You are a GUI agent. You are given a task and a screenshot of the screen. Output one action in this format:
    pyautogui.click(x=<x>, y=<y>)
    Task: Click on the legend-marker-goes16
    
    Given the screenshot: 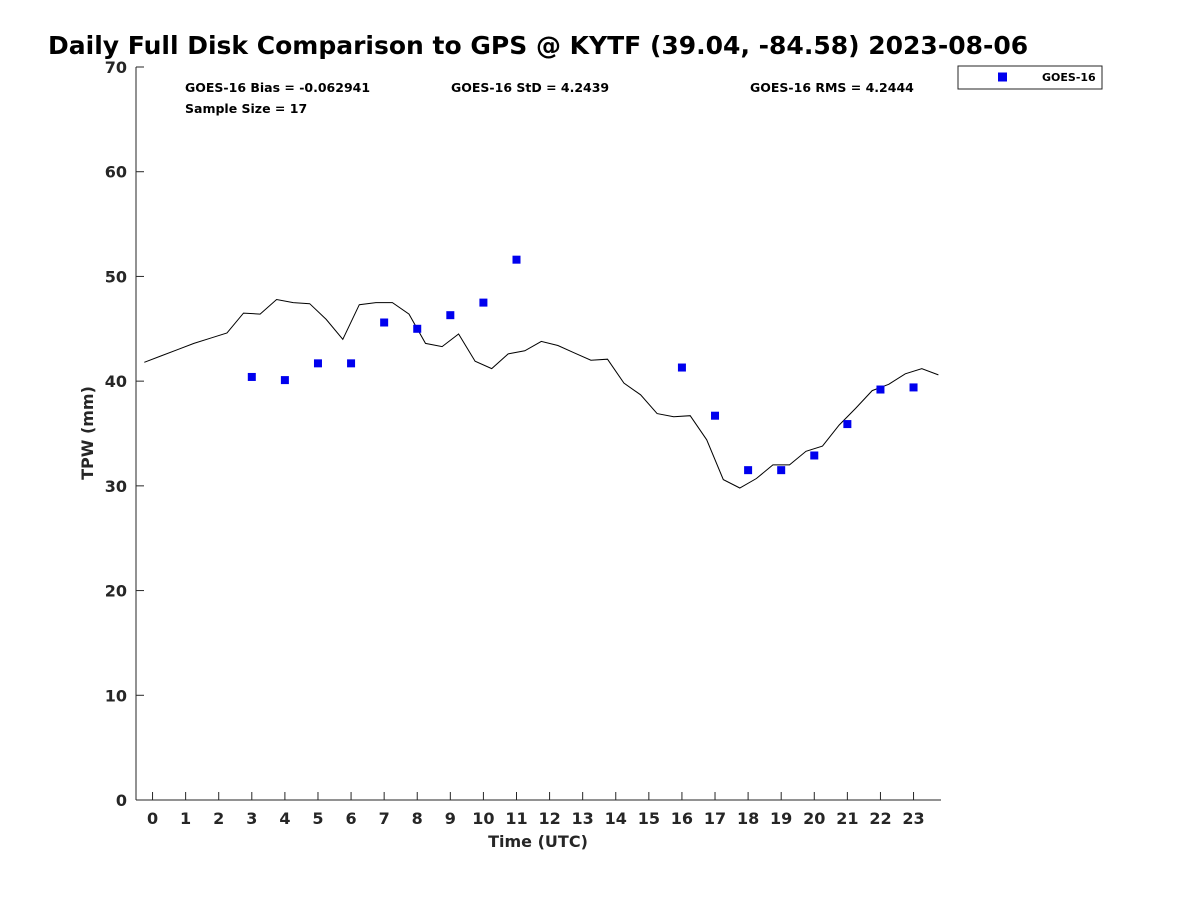 What is the action you would take?
    pyautogui.click(x=1002, y=77)
    